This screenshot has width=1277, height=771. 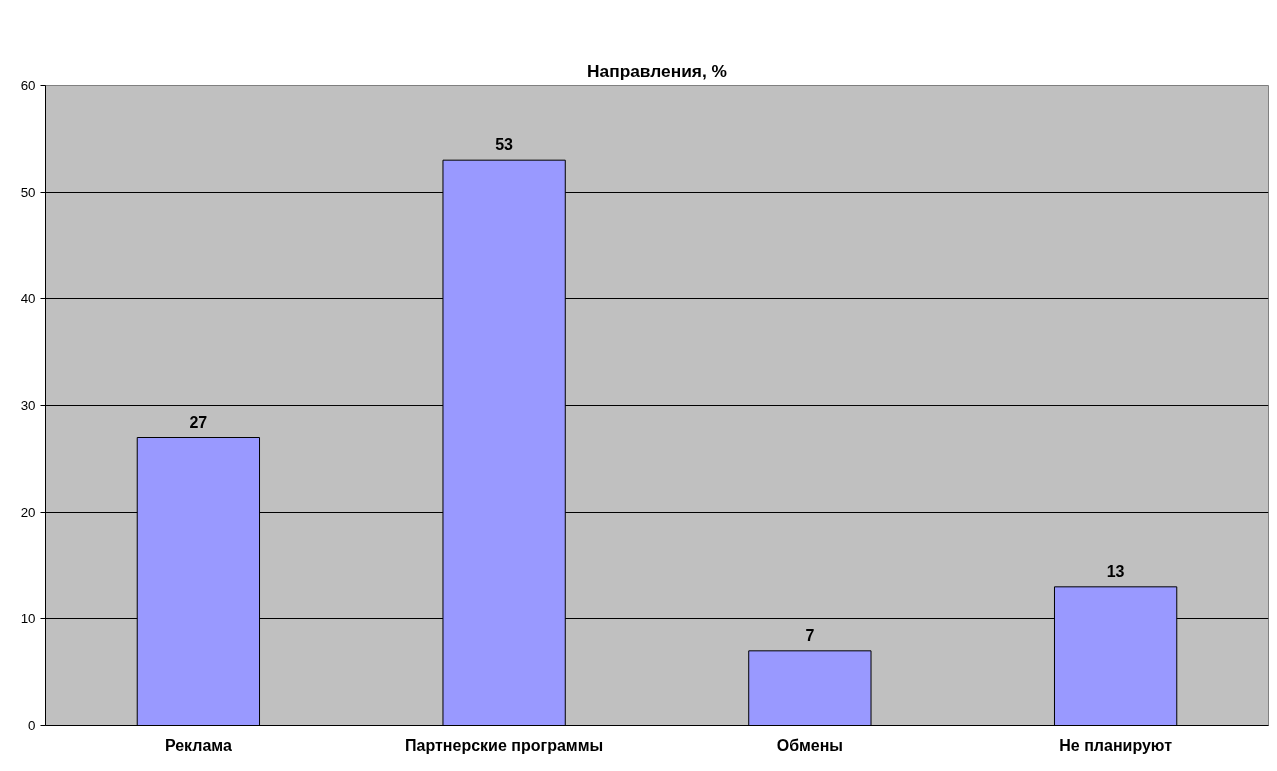 What do you see at coordinates (810, 635) in the screenshot?
I see `data-label: 7` at bounding box center [810, 635].